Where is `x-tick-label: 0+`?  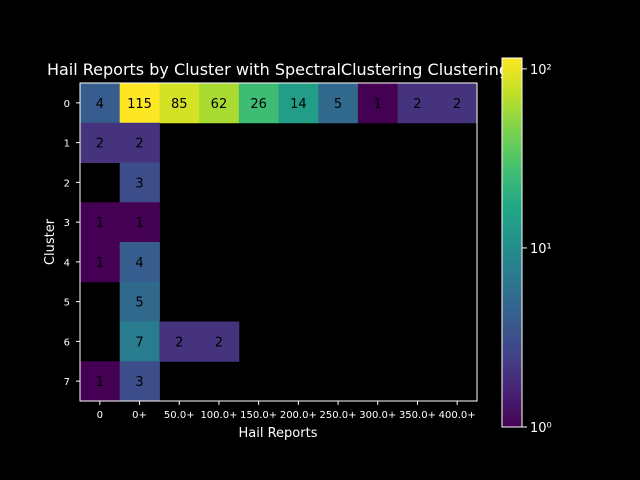 x-tick-label: 0+ is located at coordinates (139, 415).